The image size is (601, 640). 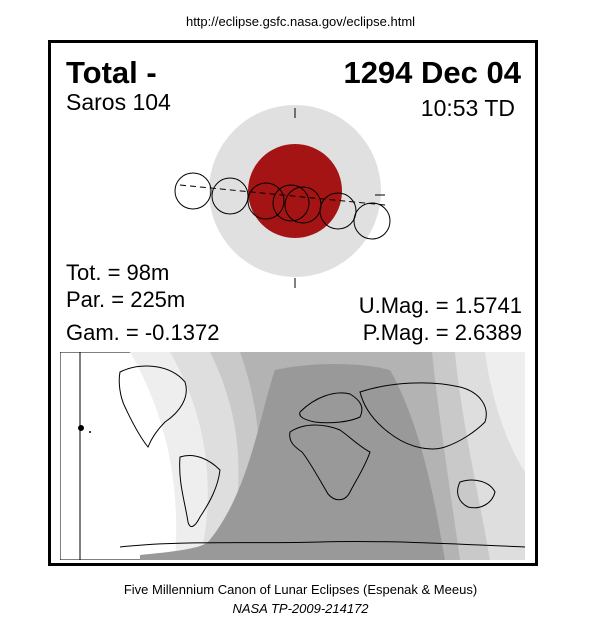 I want to click on moon-u2, so click(x=266, y=201).